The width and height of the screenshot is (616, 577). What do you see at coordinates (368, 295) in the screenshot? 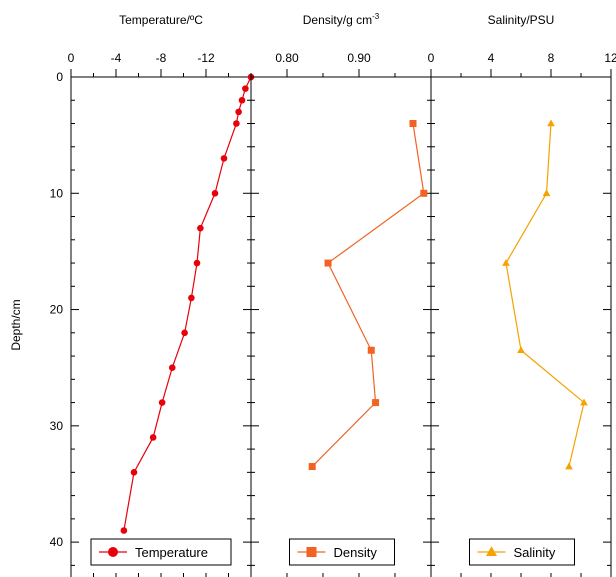
I see `series-line-density` at bounding box center [368, 295].